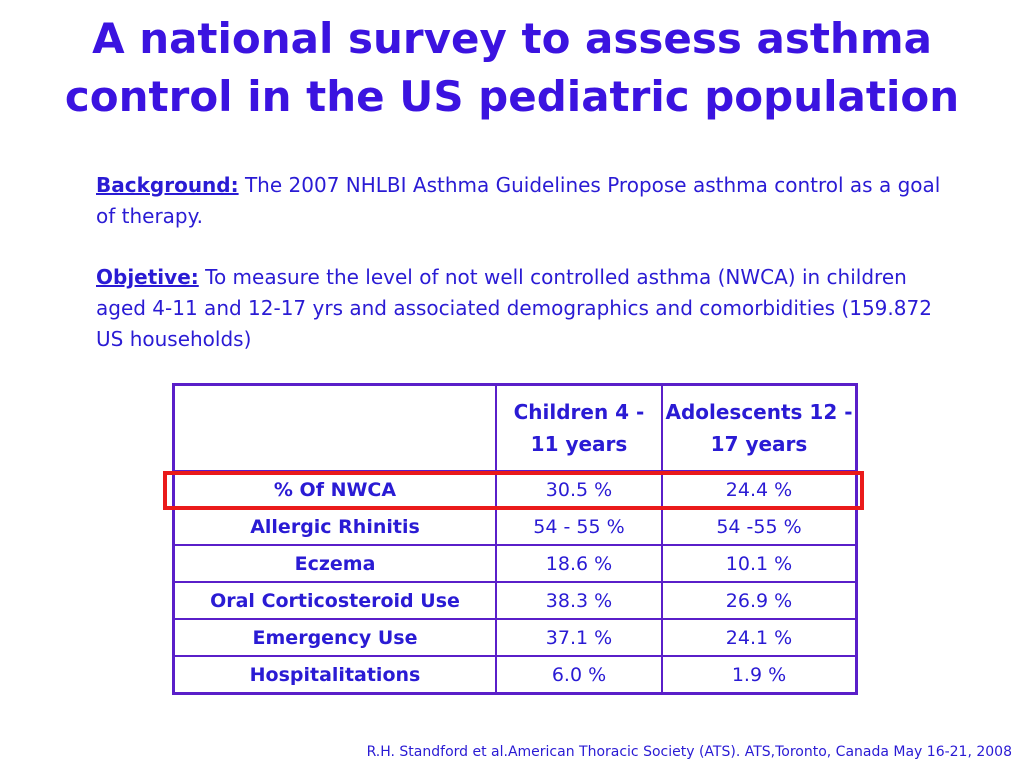  Describe the element at coordinates (334, 637) in the screenshot. I see `row-label: Emergency Use` at that location.